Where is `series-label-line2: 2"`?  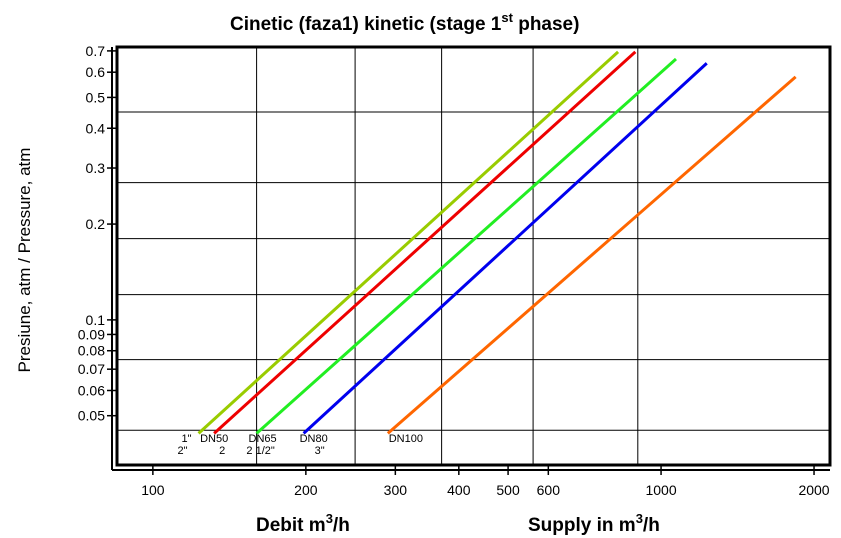 series-label-line2: 2" is located at coordinates (183, 451).